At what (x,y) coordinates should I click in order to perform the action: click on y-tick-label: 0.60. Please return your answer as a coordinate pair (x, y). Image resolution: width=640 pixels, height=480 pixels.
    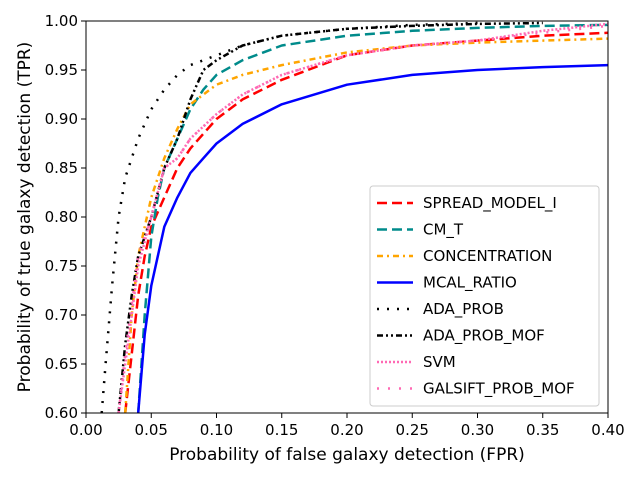
    Looking at the image, I should click on (61, 413).